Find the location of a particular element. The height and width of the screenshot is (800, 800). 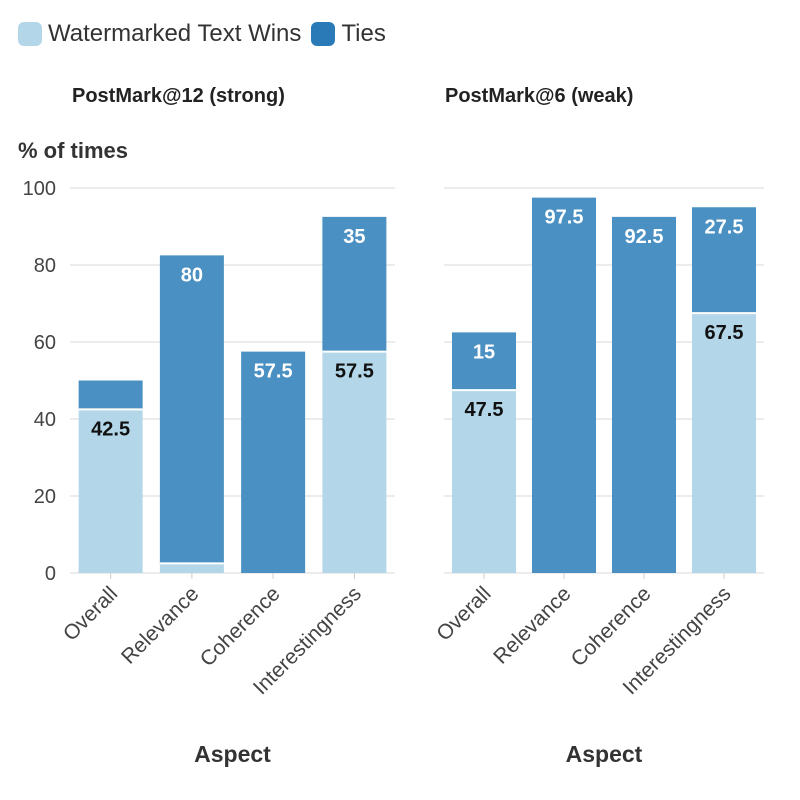

y-tick-label: 60 is located at coordinates (45, 343).